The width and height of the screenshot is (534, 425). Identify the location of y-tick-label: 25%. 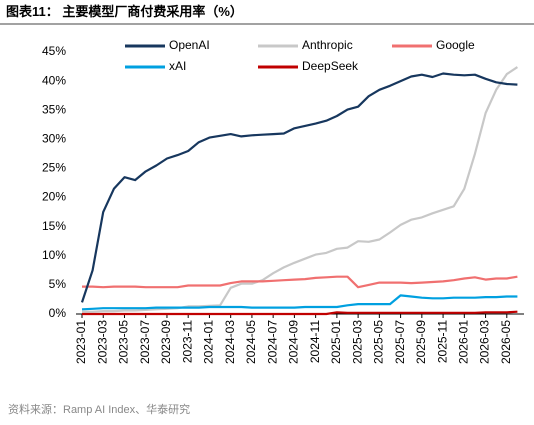
(54, 168).